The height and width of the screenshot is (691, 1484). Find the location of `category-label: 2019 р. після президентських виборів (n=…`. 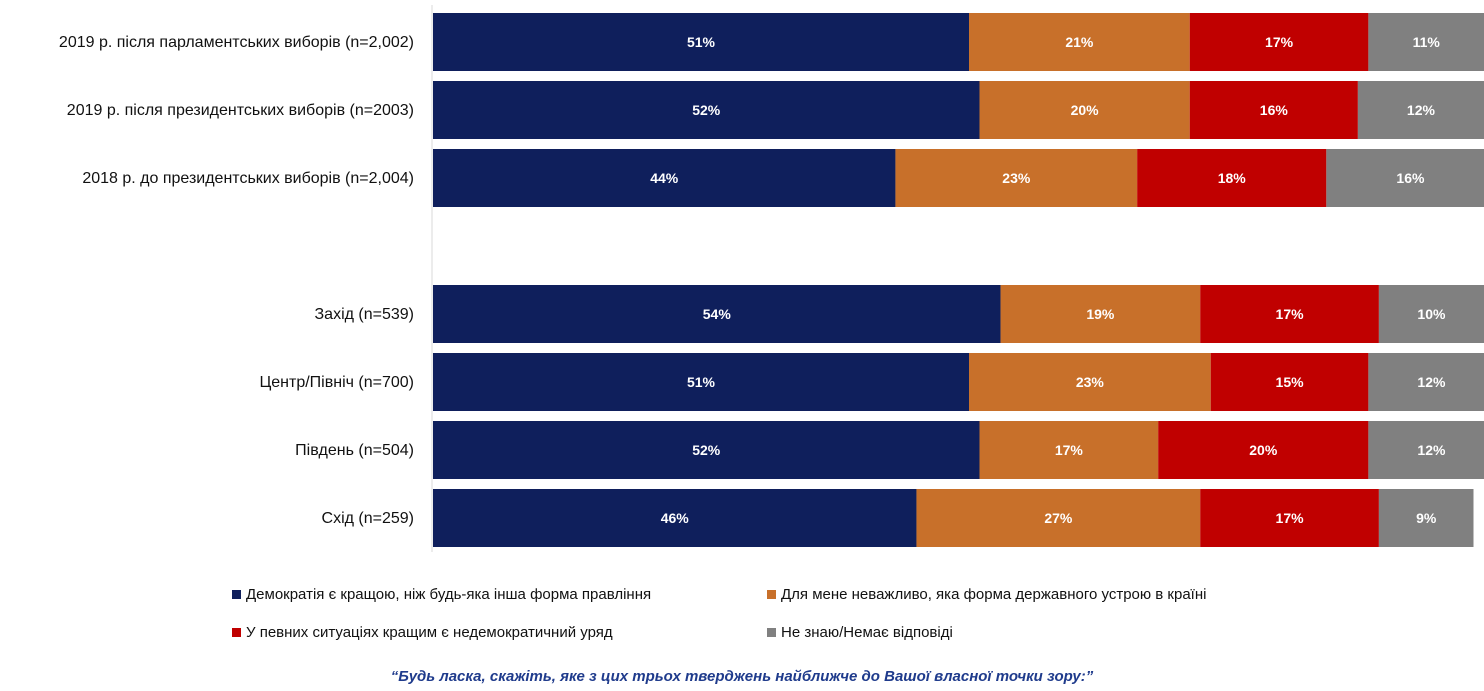

category-label: 2019 р. після президентських виборів (n=… is located at coordinates (240, 110).